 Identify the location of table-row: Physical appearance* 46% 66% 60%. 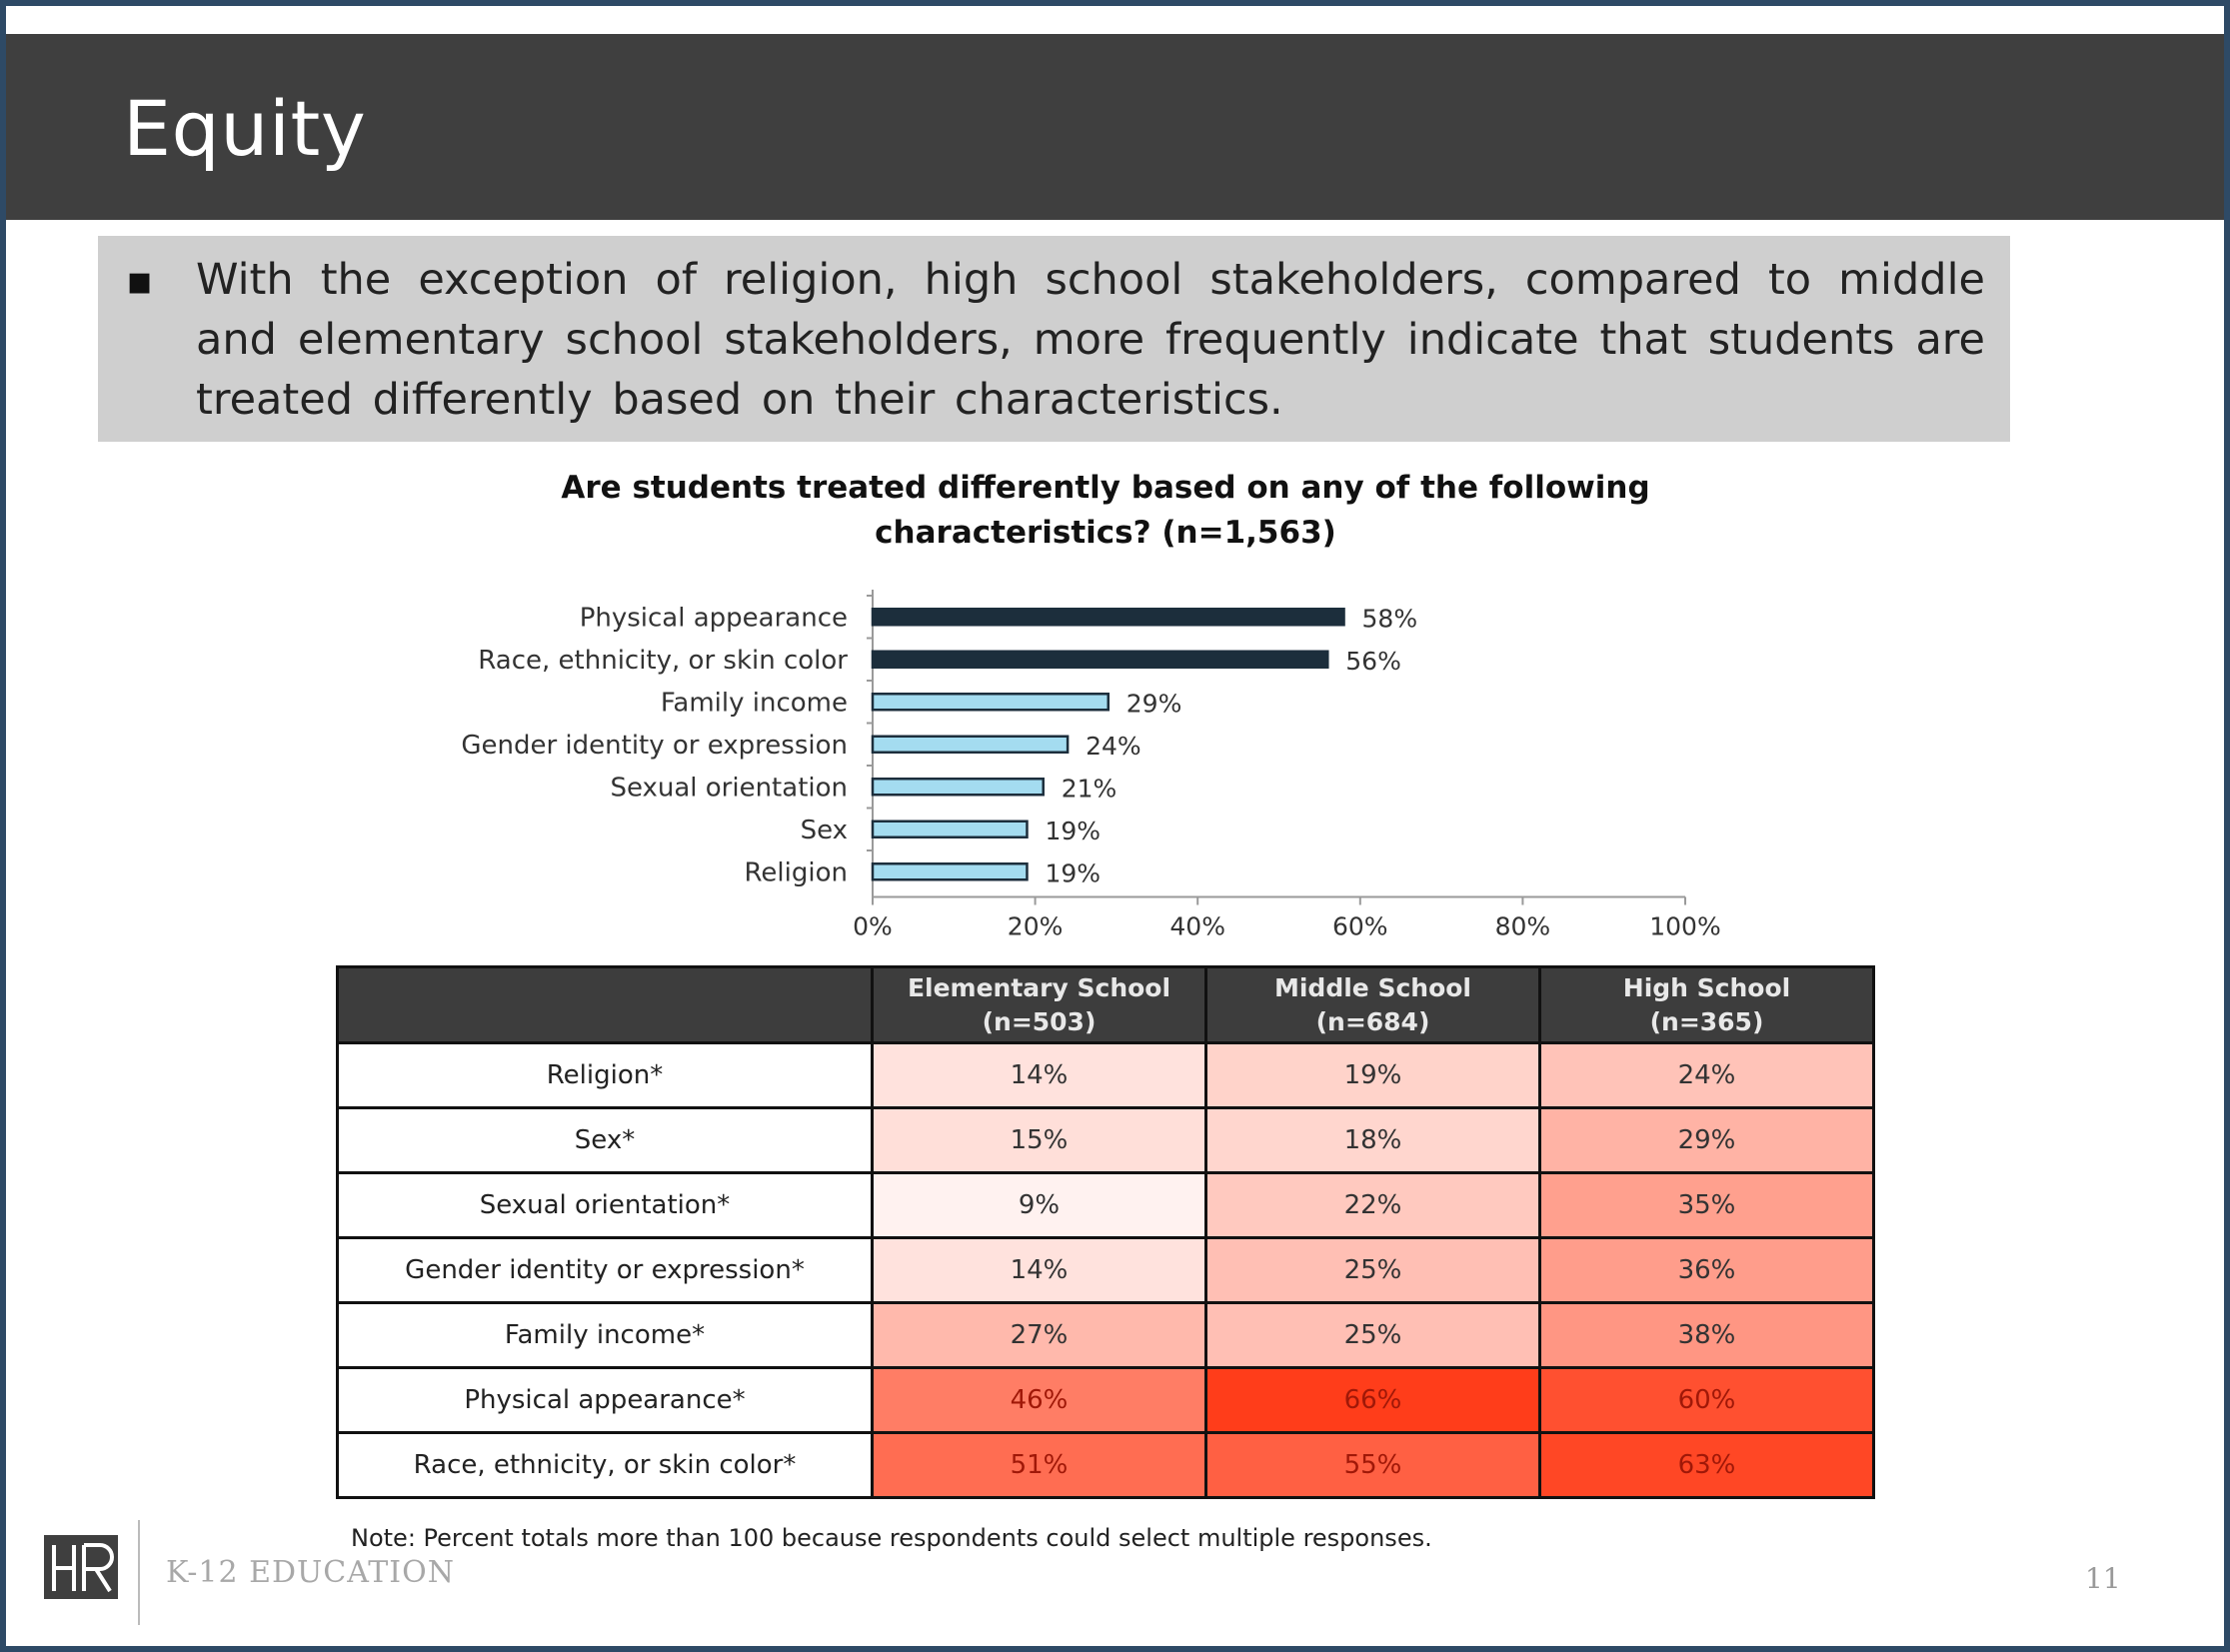
(1105, 1400).